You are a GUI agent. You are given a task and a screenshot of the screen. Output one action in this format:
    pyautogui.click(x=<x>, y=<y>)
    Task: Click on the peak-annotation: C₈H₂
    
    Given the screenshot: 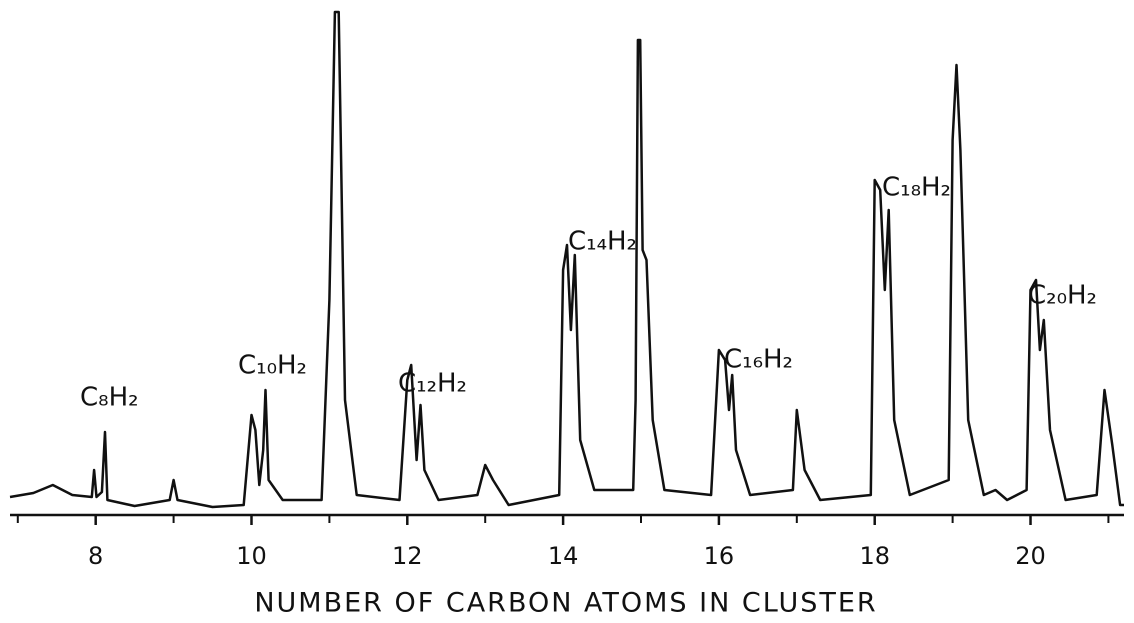 What is the action you would take?
    pyautogui.click(x=109, y=398)
    